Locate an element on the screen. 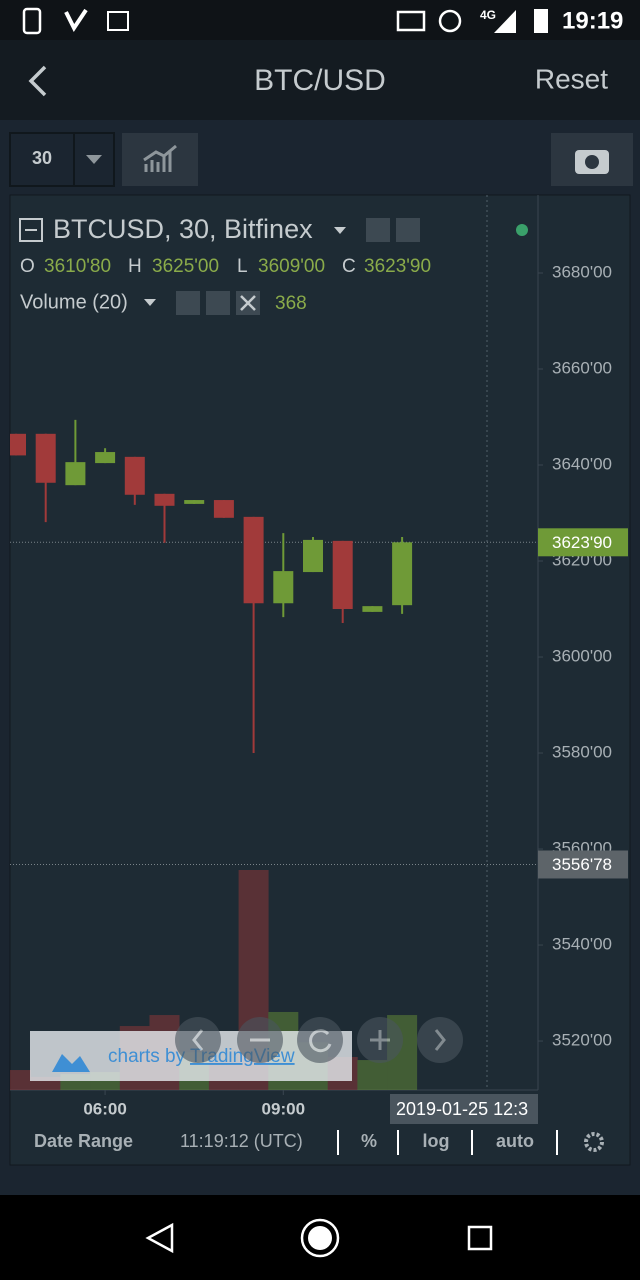  y-tick-label: 3520'00 is located at coordinates (582, 1040).